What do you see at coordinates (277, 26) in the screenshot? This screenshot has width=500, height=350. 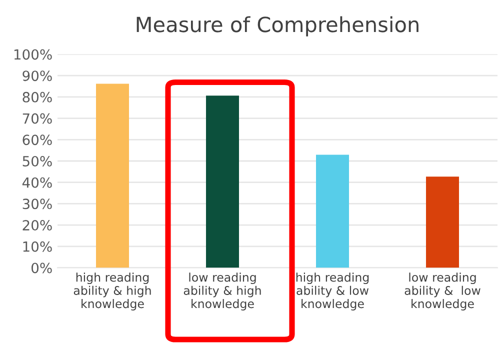 I see `chart-title: Measure of Comprehension` at bounding box center [277, 26].